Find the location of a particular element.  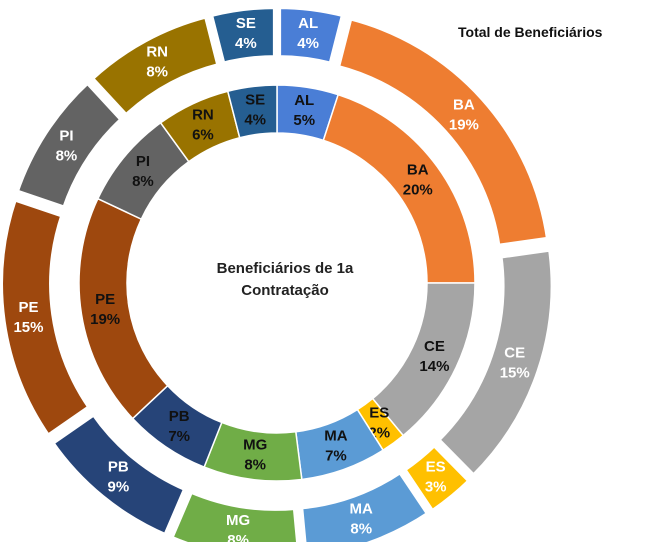

outer-ring-title: Total de Beneficiários is located at coordinates (530, 32).